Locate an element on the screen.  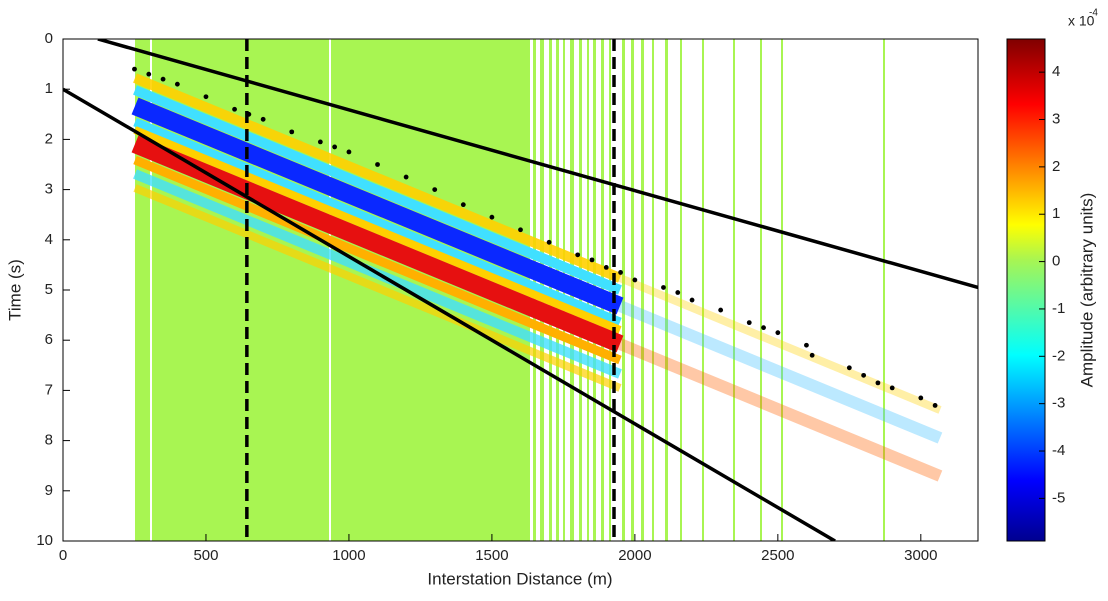
y-tick-label: 5 is located at coordinates (49, 289).